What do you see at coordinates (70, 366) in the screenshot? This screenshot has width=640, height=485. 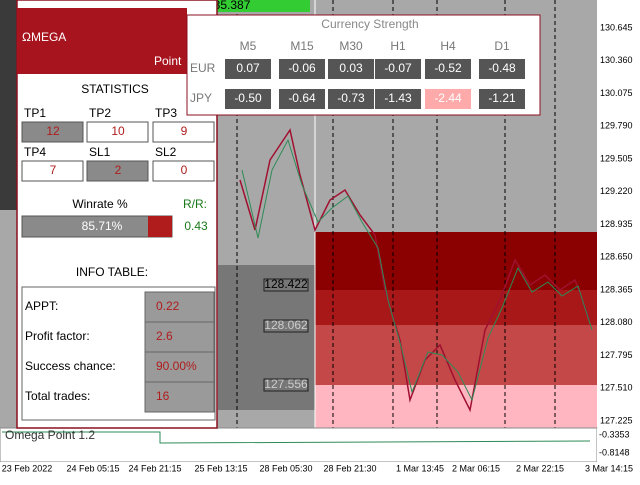 I see `info-label: Success chance:` at bounding box center [70, 366].